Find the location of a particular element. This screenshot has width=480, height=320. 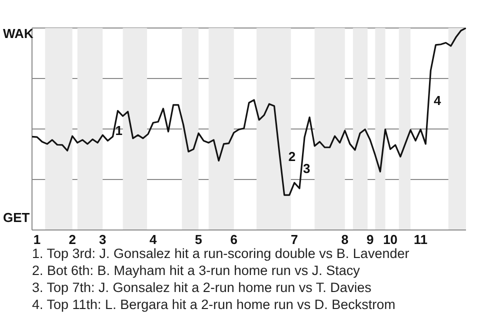

x-tick-label: 7 is located at coordinates (294, 240).